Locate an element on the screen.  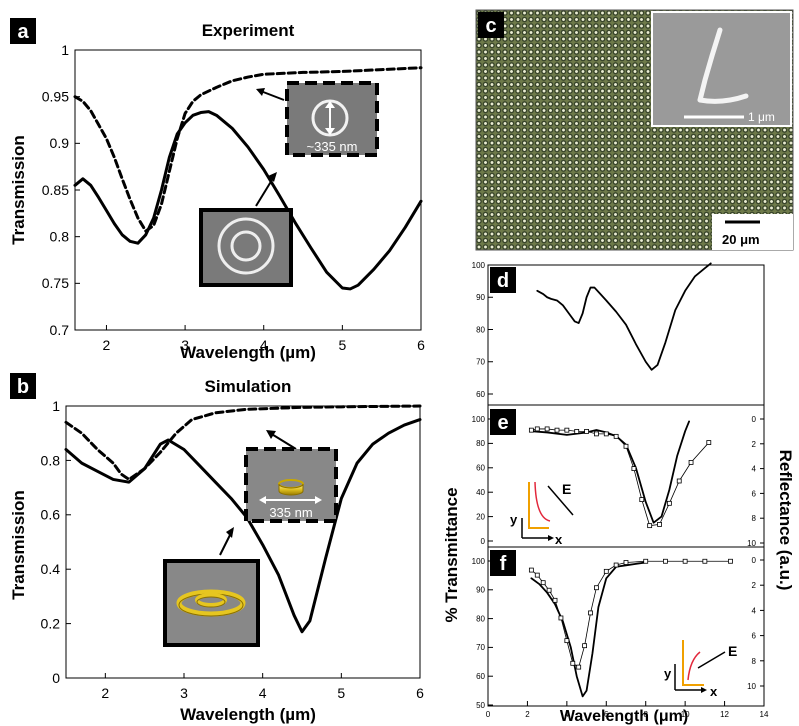
ytick-label-e: 0 is located at coordinates (483, 541).